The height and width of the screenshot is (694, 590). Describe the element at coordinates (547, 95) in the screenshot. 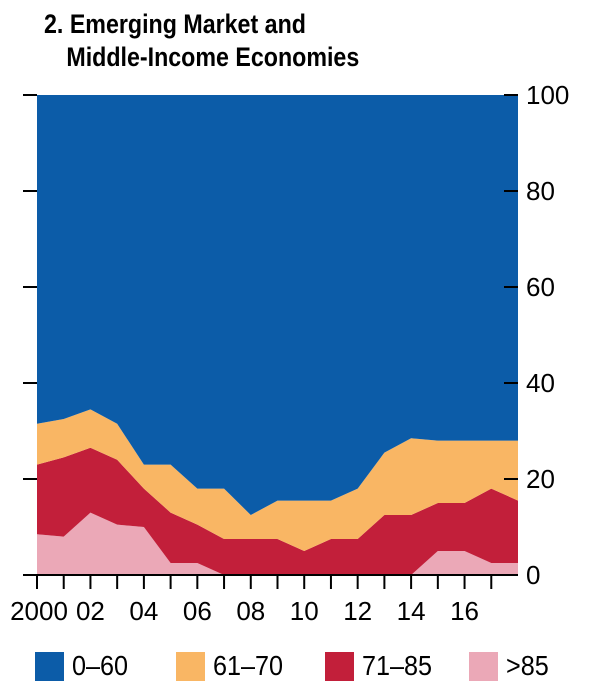

I see `y-tick-label-100: 100` at that location.